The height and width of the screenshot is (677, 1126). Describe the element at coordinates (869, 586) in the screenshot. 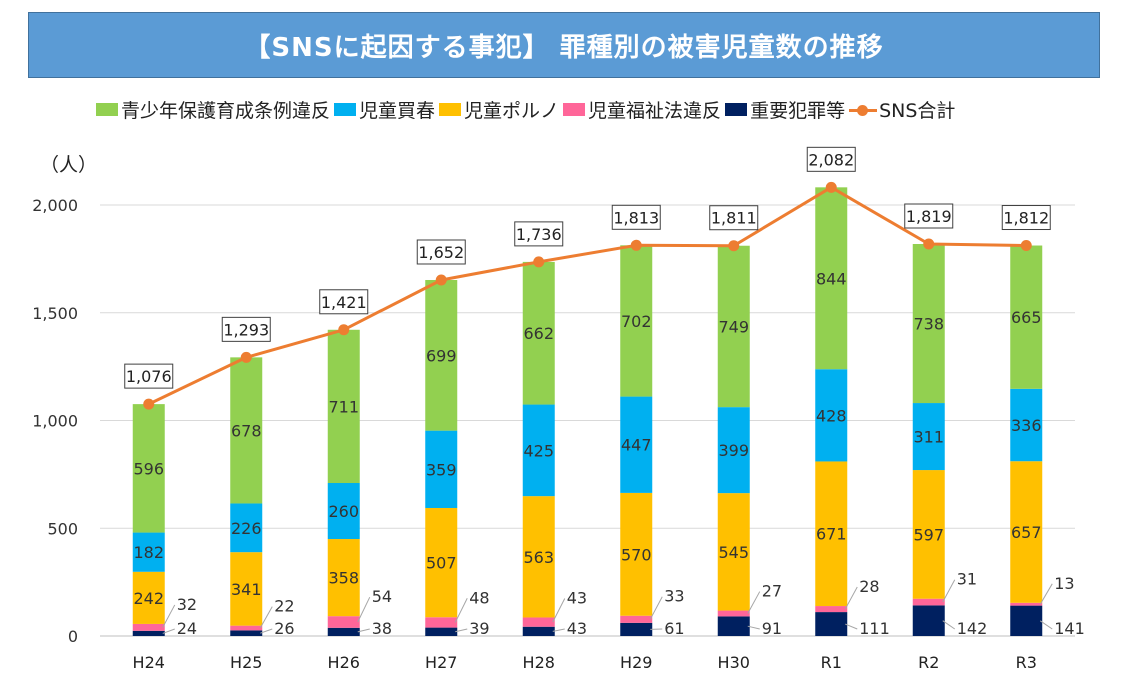

I see `data-label-child-welfare: 28` at that location.